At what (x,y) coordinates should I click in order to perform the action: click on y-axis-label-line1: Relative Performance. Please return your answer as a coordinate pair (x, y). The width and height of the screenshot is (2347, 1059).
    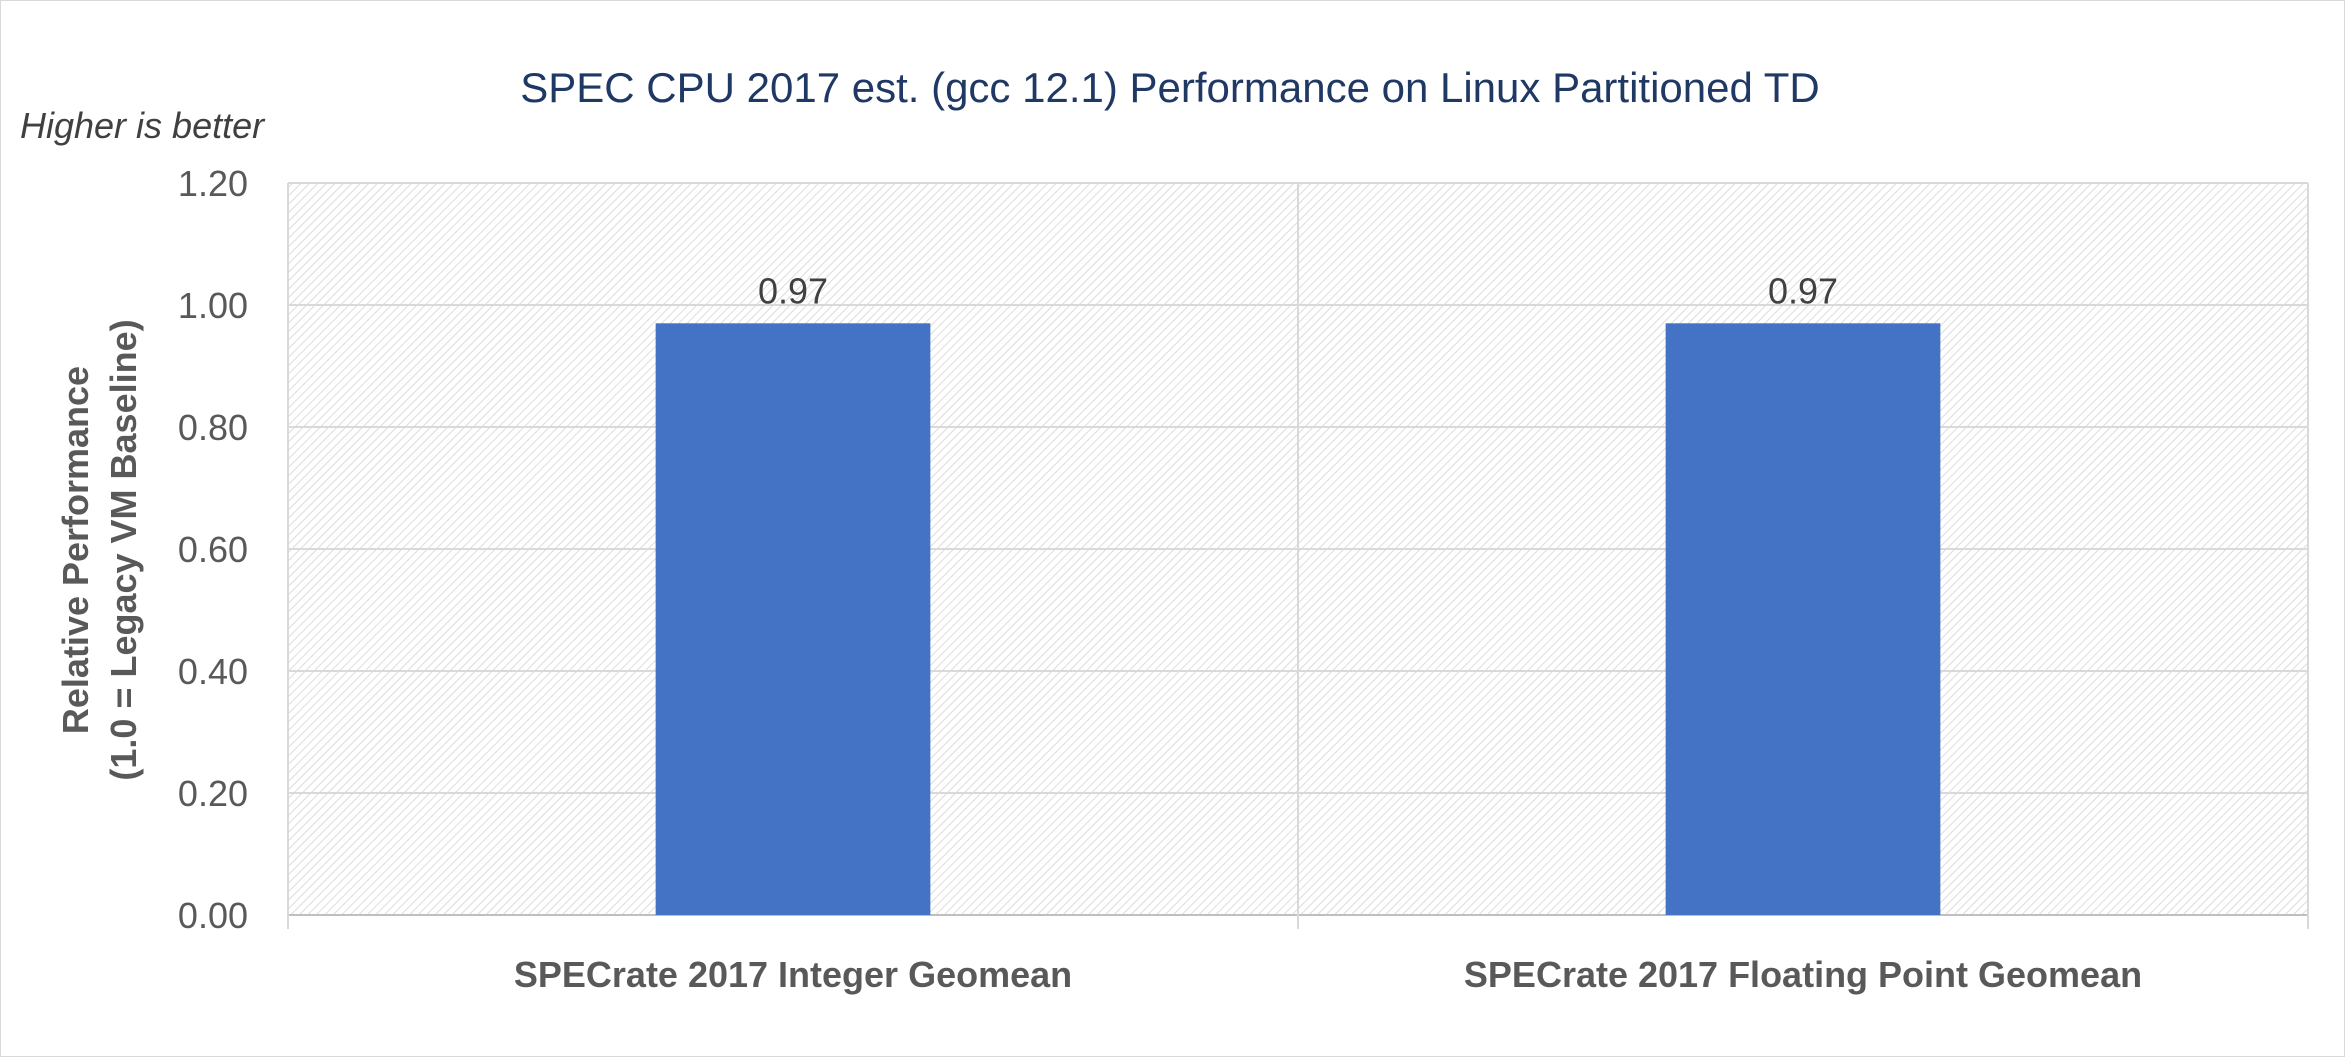
    Looking at the image, I should click on (75, 550).